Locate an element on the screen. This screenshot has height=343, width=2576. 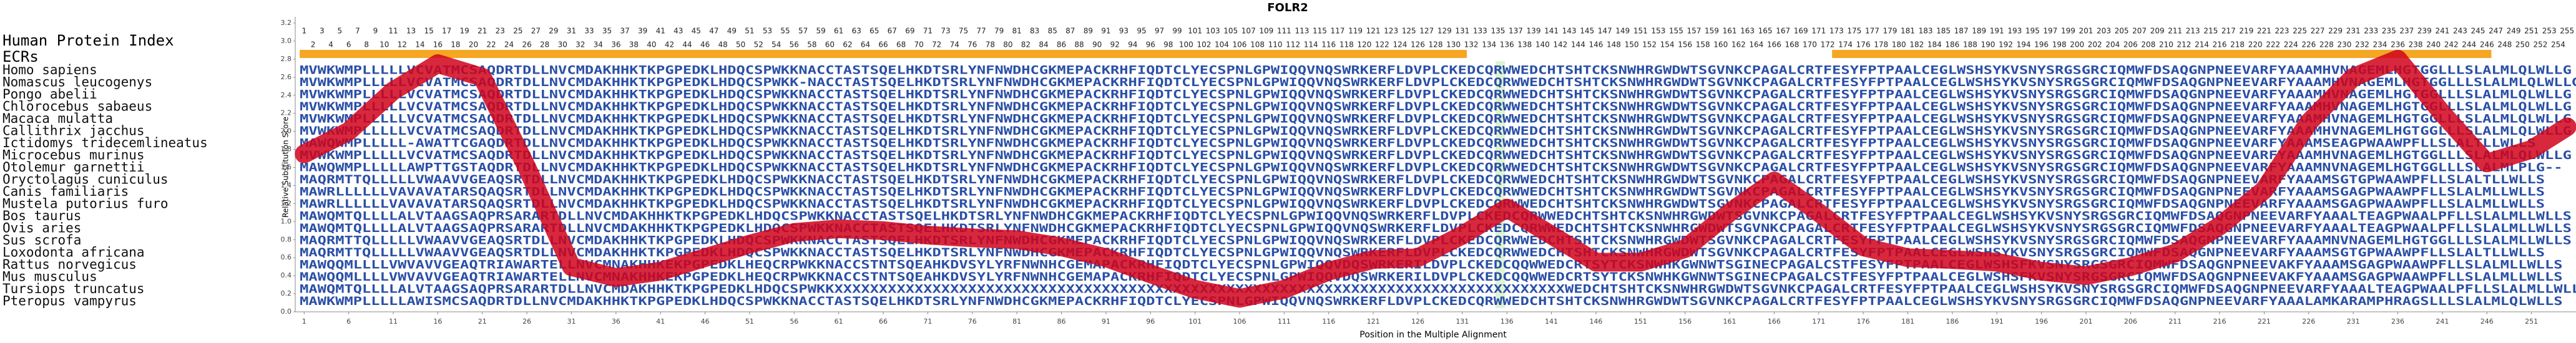
index-number: 1 is located at coordinates (303, 31).